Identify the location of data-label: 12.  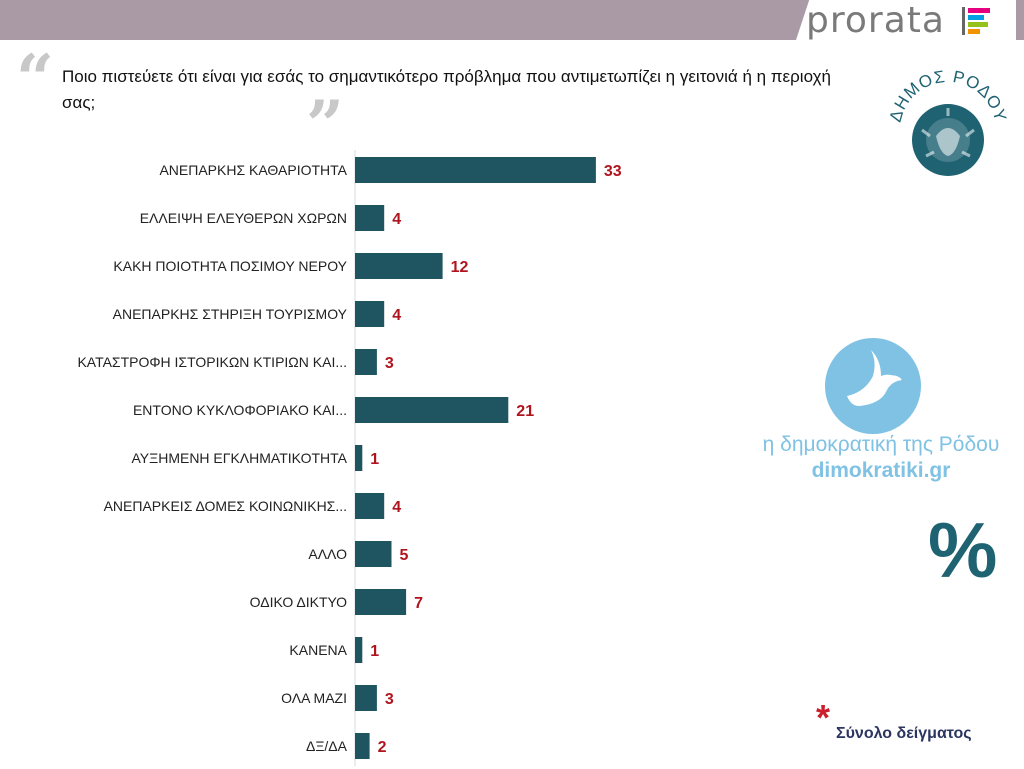
(460, 267).